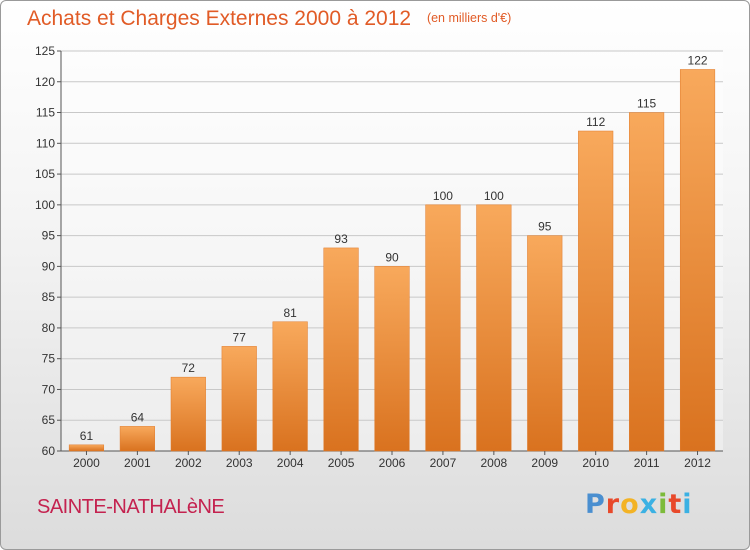  I want to click on brand-letter: o, so click(630, 504).